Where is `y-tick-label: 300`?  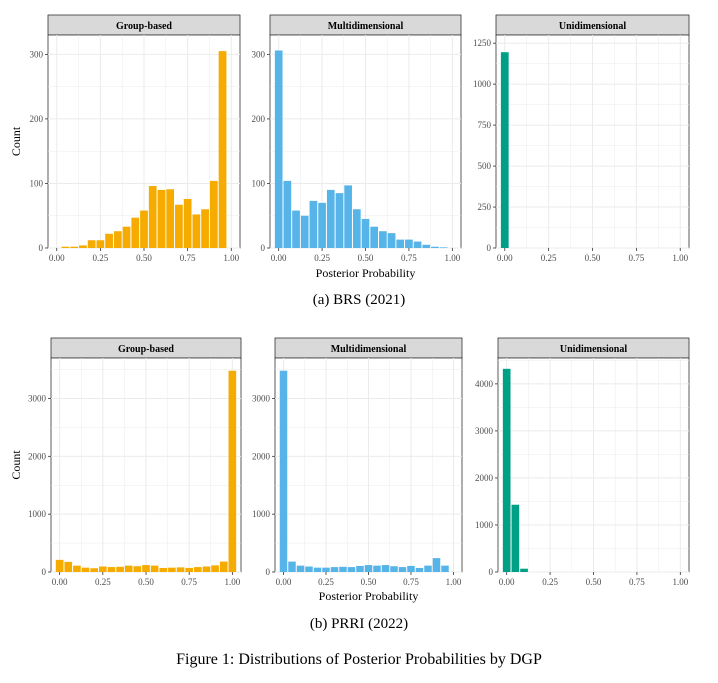 y-tick-label: 300 is located at coordinates (37, 54).